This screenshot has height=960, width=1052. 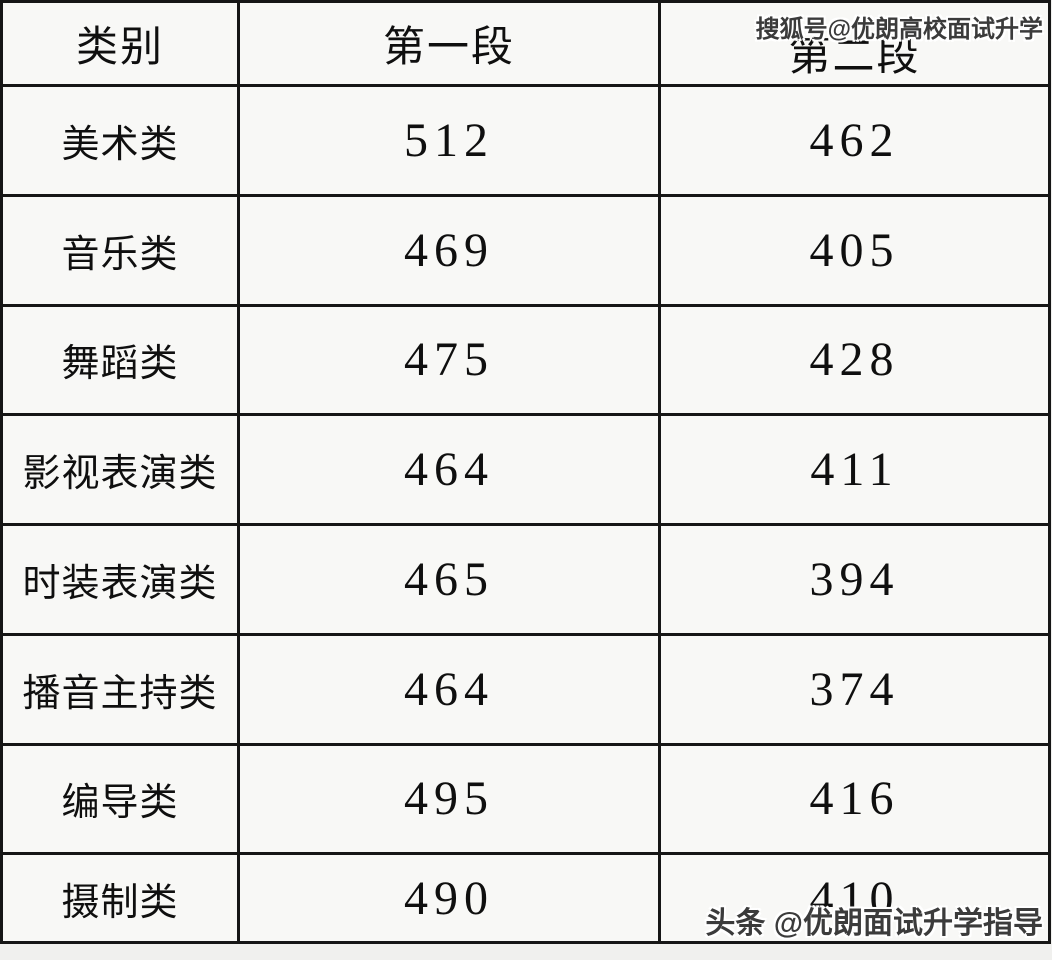 I want to click on column-header-segment-1: 第一段, so click(x=449, y=43).